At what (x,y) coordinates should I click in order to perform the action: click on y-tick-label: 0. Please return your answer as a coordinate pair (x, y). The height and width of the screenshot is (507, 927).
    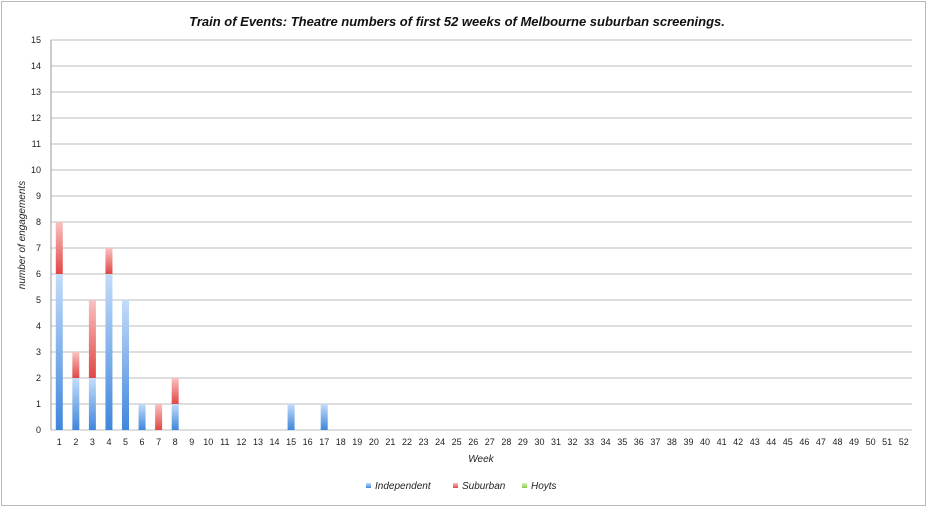
    Looking at the image, I should click on (38, 430).